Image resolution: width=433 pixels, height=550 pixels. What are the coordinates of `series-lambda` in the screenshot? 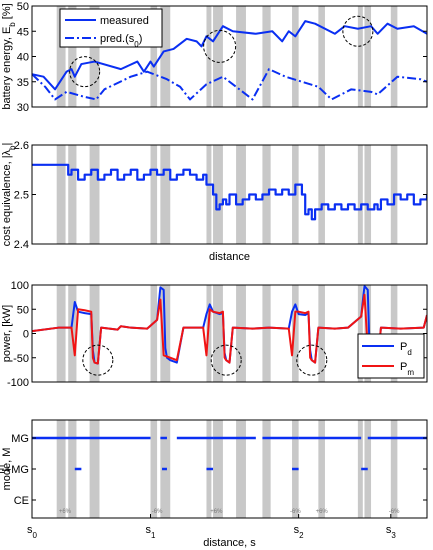 It's located at (229, 192).